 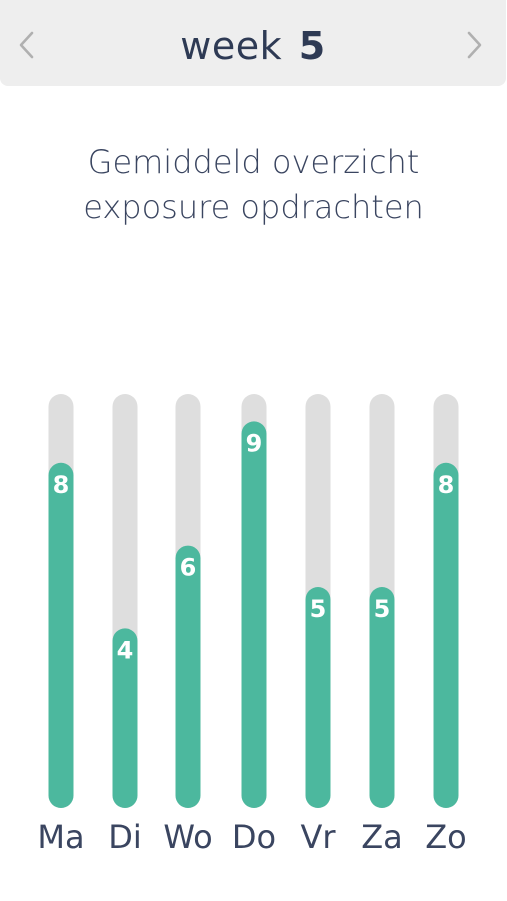 What do you see at coordinates (446, 837) in the screenshot?
I see `day-label: Zo` at bounding box center [446, 837].